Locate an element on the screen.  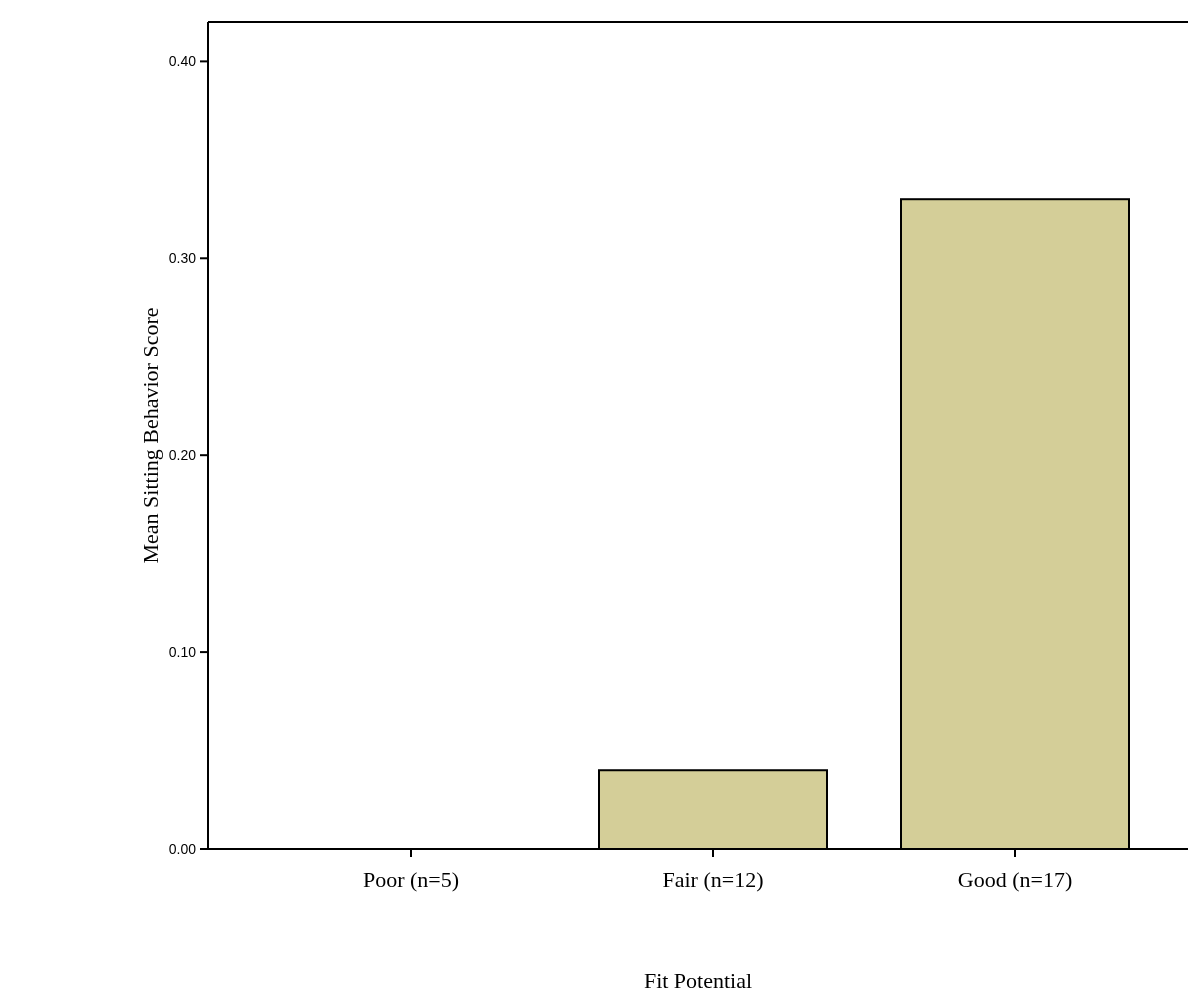
y-tick-label: 0.30 is located at coordinates (182, 258).